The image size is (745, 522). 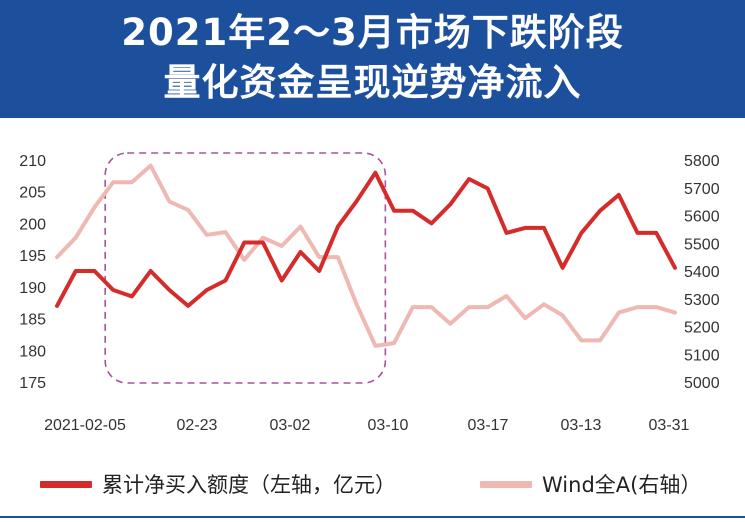 What do you see at coordinates (372, 517) in the screenshot?
I see `footer-rule` at bounding box center [372, 517].